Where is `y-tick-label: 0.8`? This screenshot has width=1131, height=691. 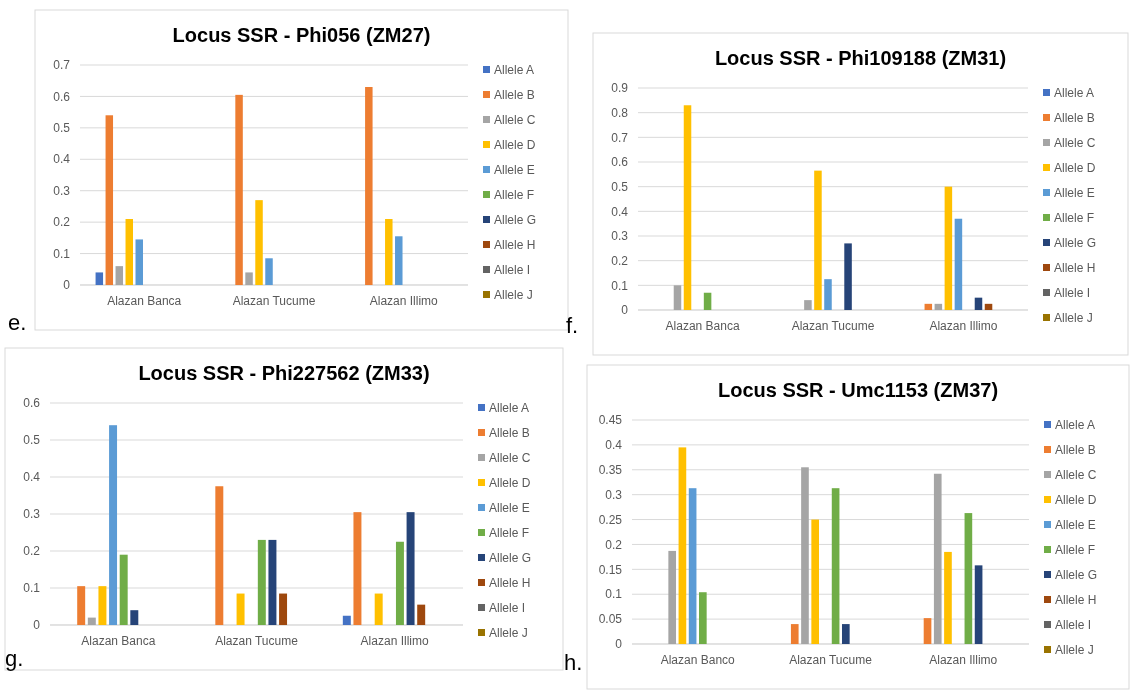 y-tick-label: 0.8 is located at coordinates (620, 112).